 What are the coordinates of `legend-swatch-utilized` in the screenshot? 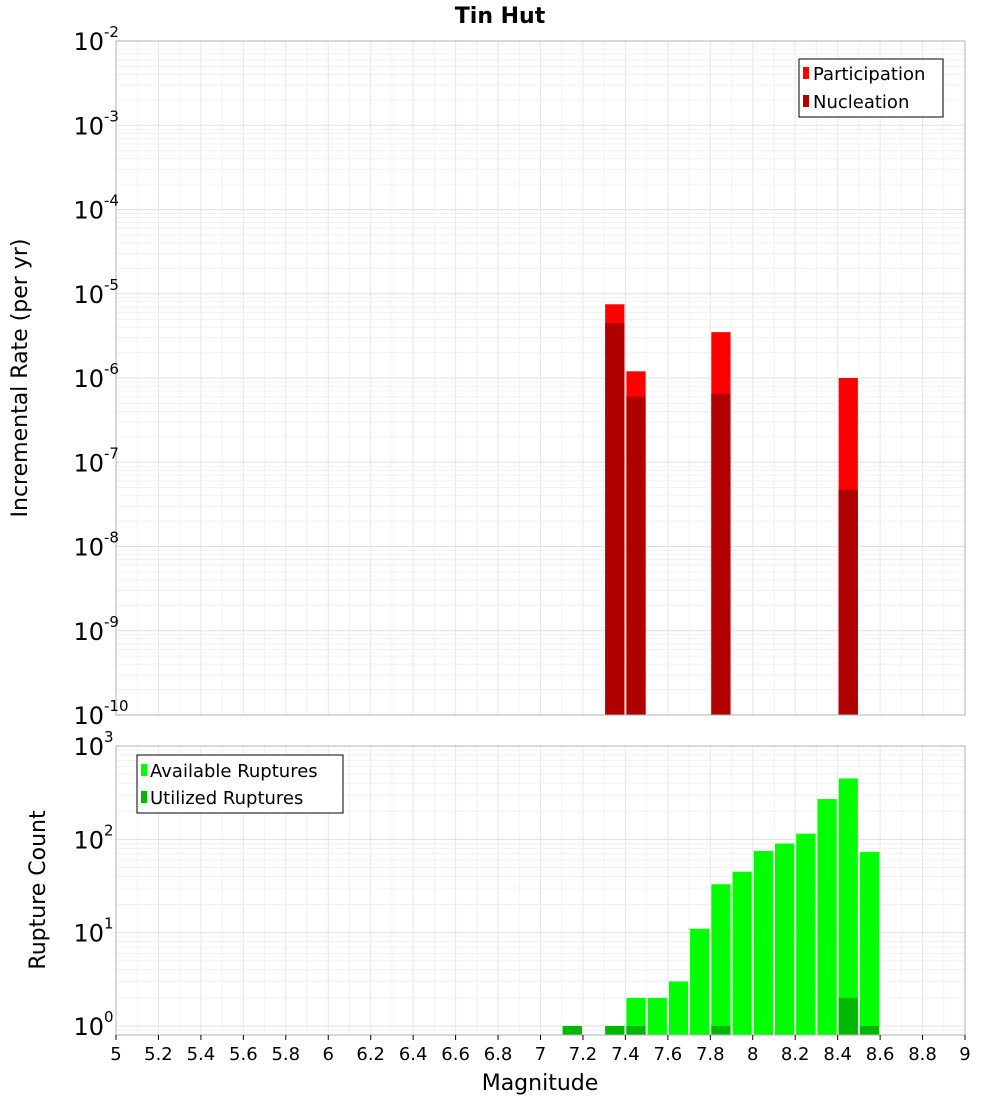 It's located at (144, 797).